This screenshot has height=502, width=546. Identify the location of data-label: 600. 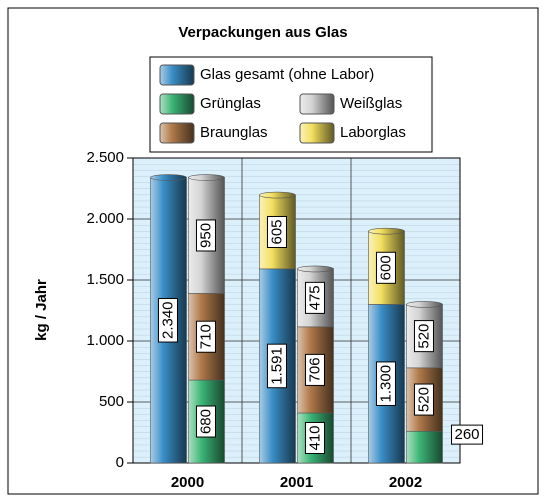
(385, 267).